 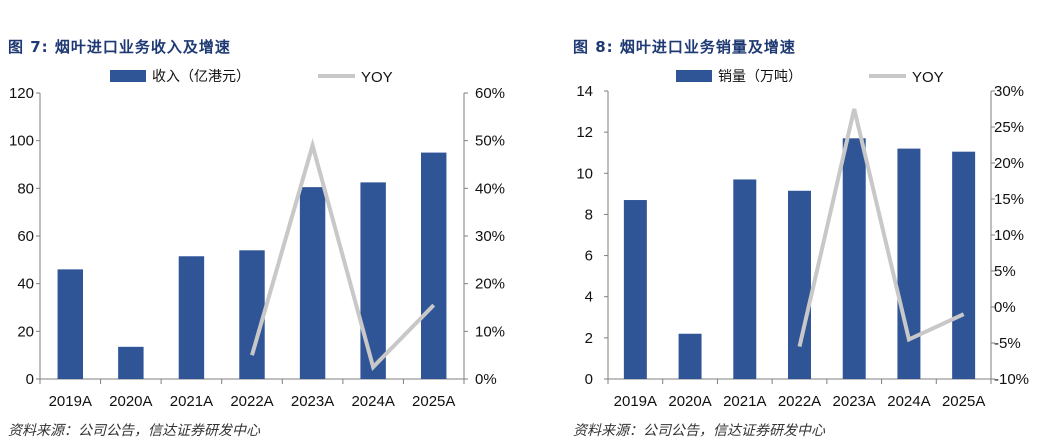 What do you see at coordinates (25, 331) in the screenshot?
I see `figure-7-left-tick-label: 20` at bounding box center [25, 331].